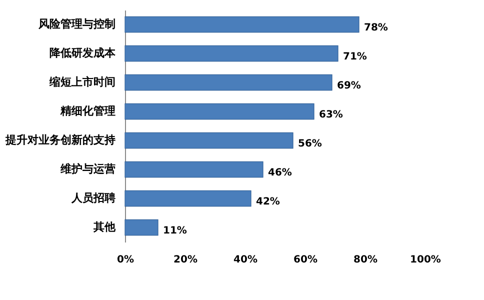 The height and width of the screenshot is (300, 484). What do you see at coordinates (246, 260) in the screenshot?
I see `x-tick-label: 40%` at bounding box center [246, 260].